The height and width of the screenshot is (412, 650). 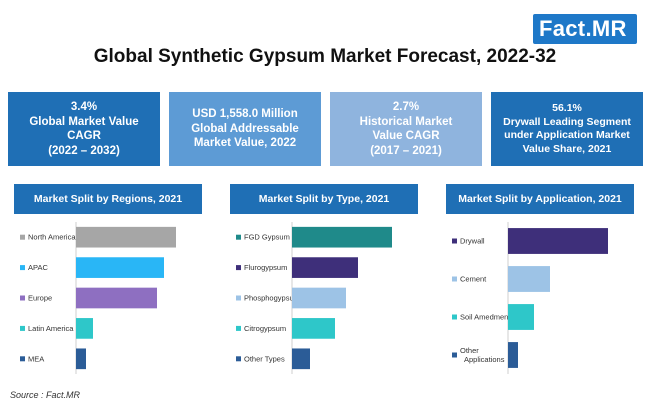 I want to click on kpi-line: Global Addressable, so click(x=245, y=128).